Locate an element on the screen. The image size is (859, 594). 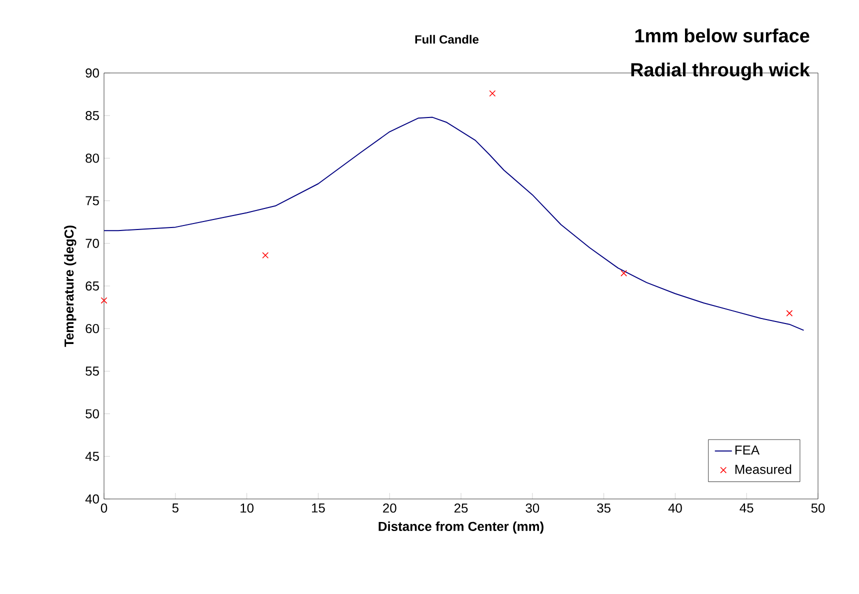
y-tick-label: 65 is located at coordinates (92, 286).